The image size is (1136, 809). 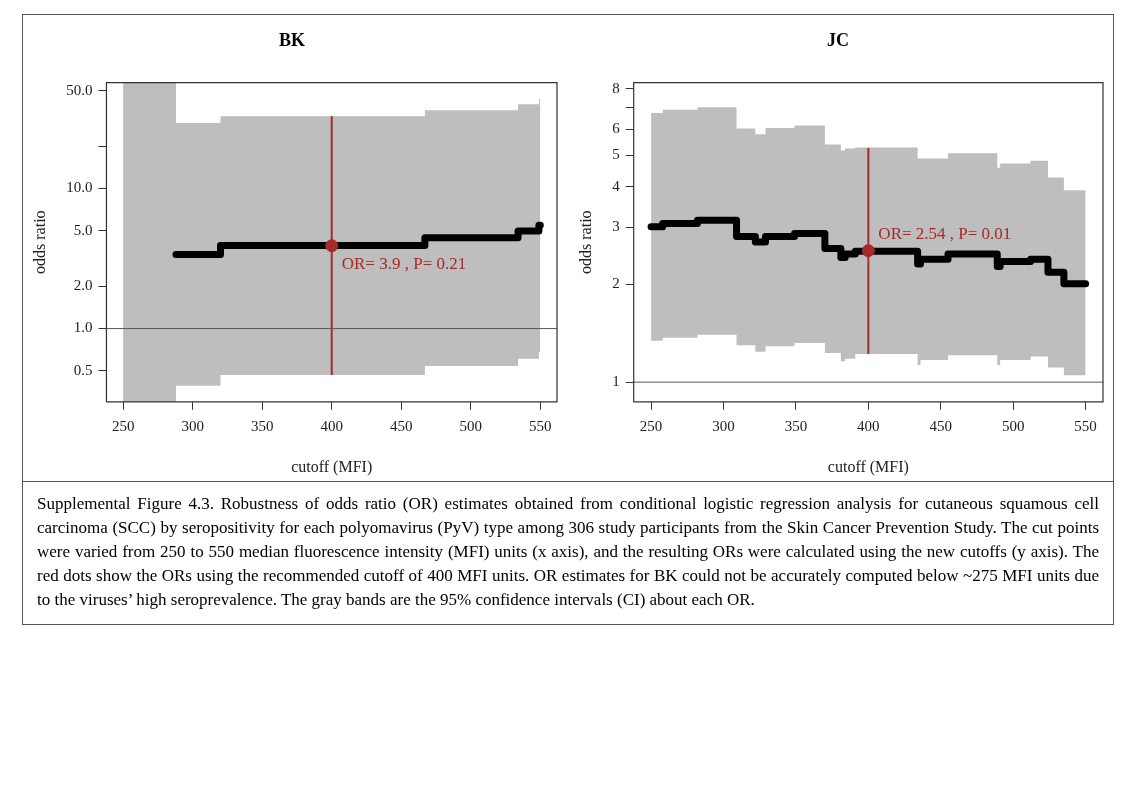 What do you see at coordinates (79, 89) in the screenshot?
I see `y-tick-label: 50.0` at bounding box center [79, 89].